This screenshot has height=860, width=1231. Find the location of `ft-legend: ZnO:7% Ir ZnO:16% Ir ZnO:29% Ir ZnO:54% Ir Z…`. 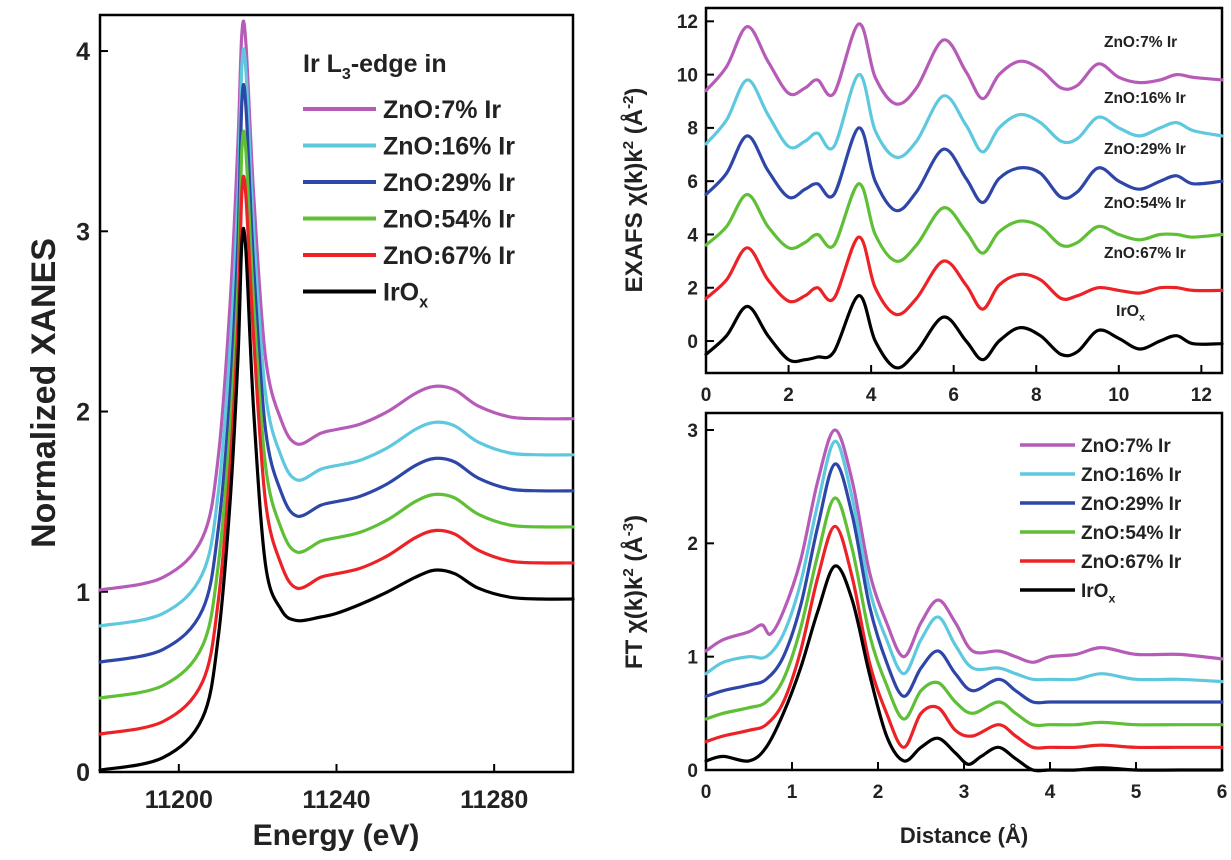

ft-legend: ZnO:7% Ir ZnO:16% Ir ZnO:29% Ir ZnO:54% Ir Z… is located at coordinates (1101, 520).